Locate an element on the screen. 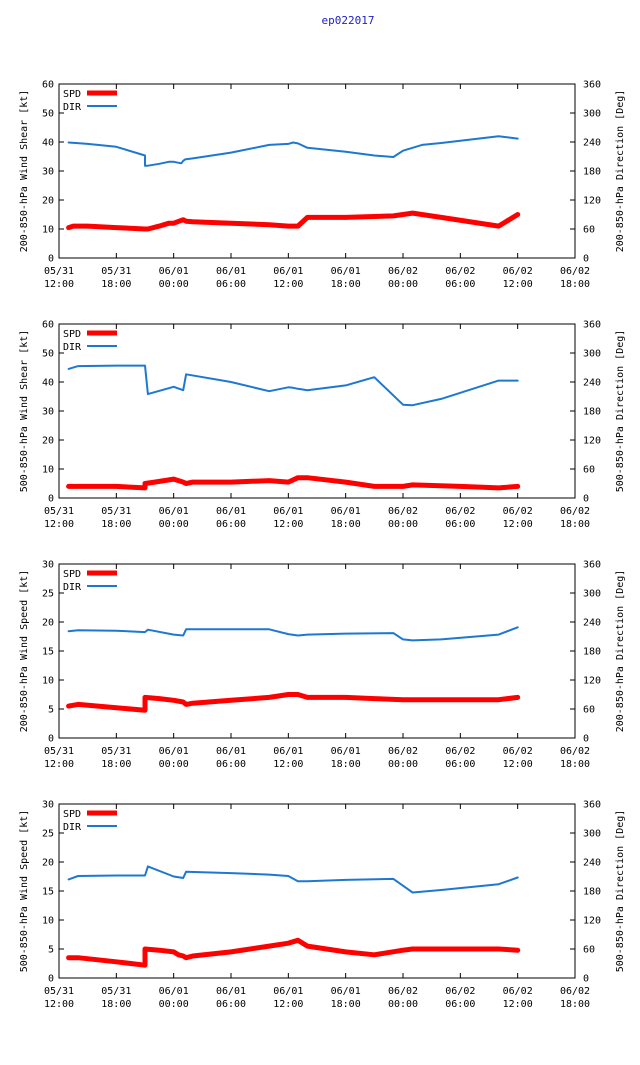 This screenshot has height=1065, width=640. y2-tick-label: 300 is located at coordinates (592, 114).